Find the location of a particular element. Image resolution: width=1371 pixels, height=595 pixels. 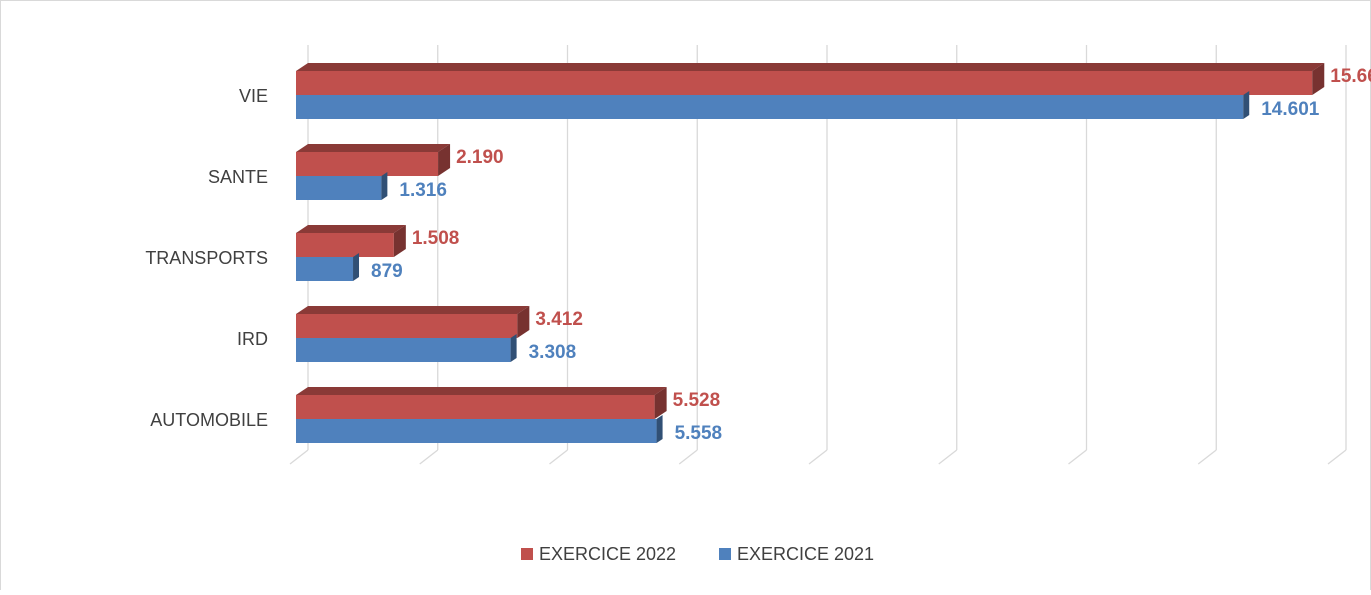

category-label: SANTE is located at coordinates (238, 177).